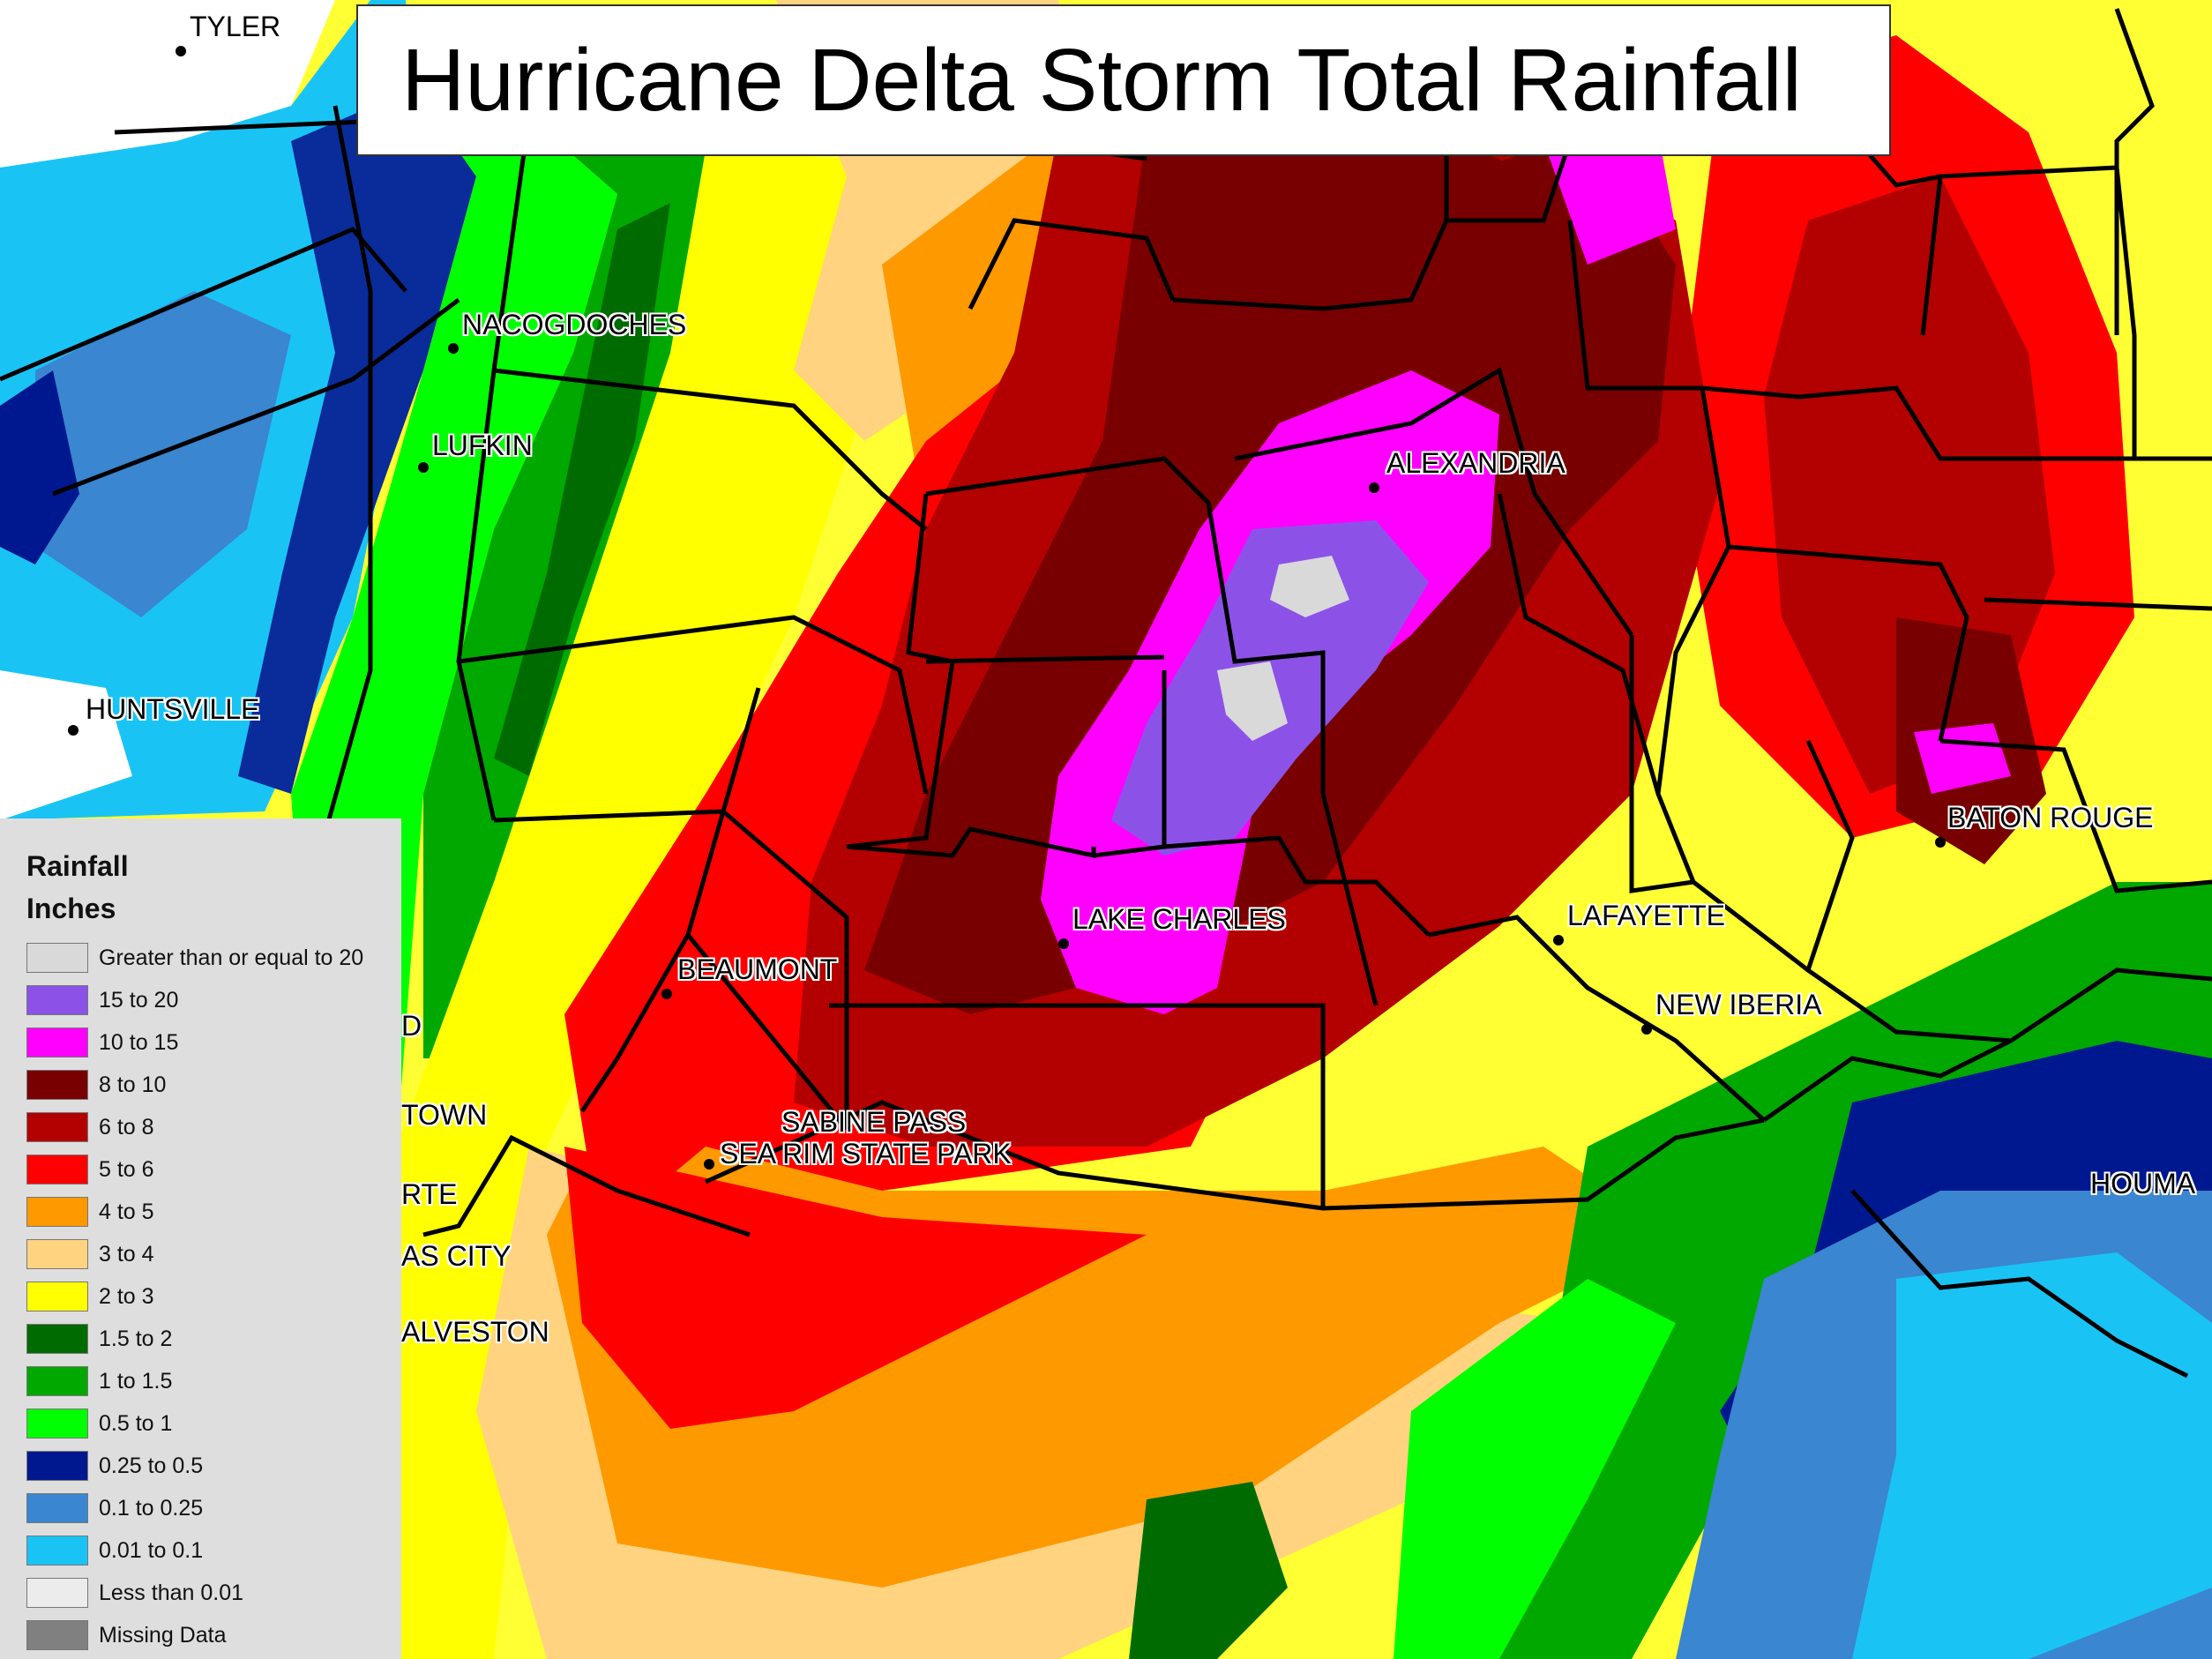 Image resolution: width=2212 pixels, height=1659 pixels. What do you see at coordinates (1179, 919) in the screenshot?
I see `city-label: LAKE CHARLES` at bounding box center [1179, 919].